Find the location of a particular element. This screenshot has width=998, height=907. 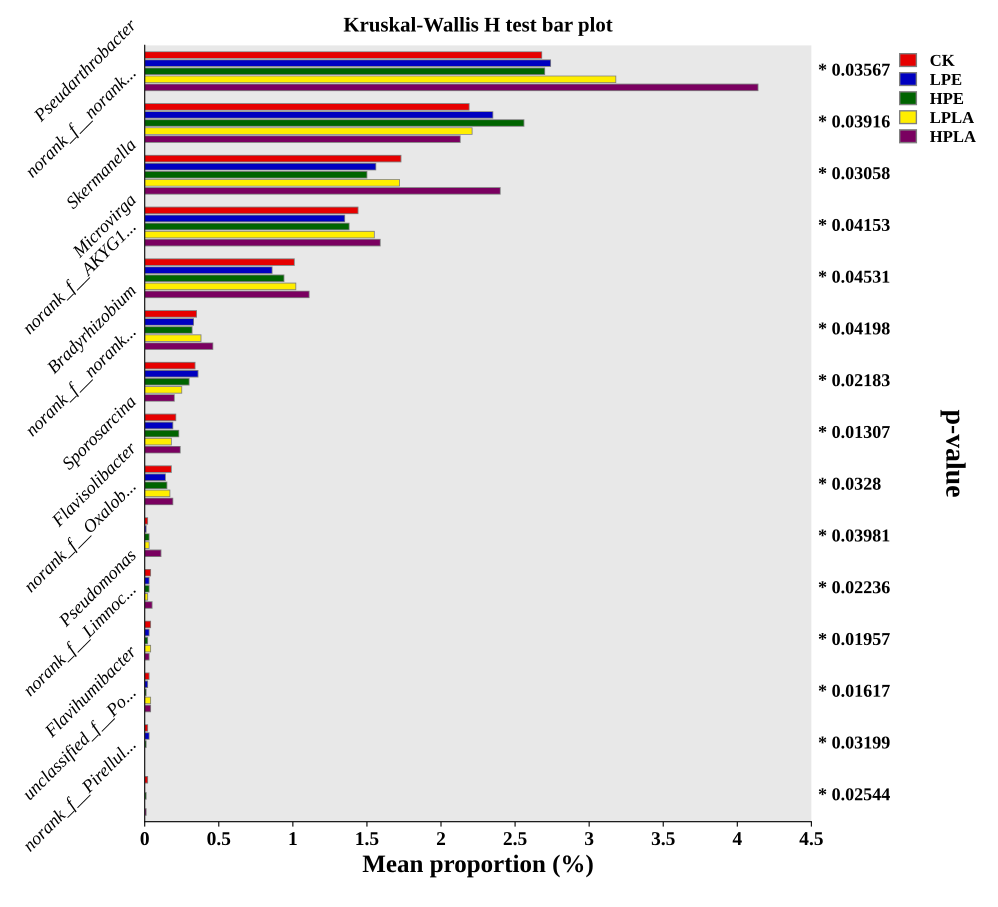

x-tick-label: 0.5 is located at coordinates (218, 839).